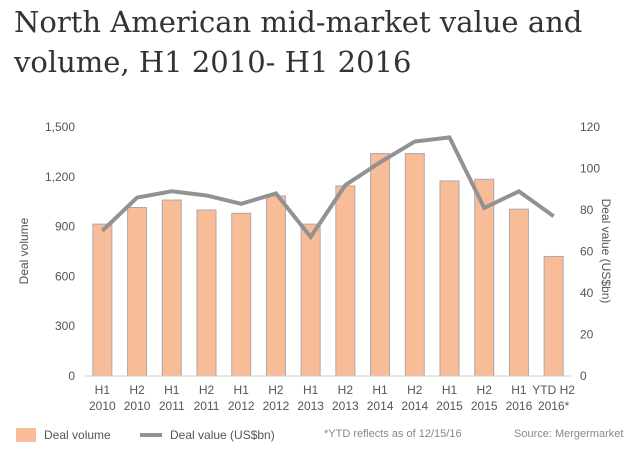 This screenshot has height=466, width=640. What do you see at coordinates (553, 390) in the screenshot?
I see `x-tick-label: YTD H2` at bounding box center [553, 390].